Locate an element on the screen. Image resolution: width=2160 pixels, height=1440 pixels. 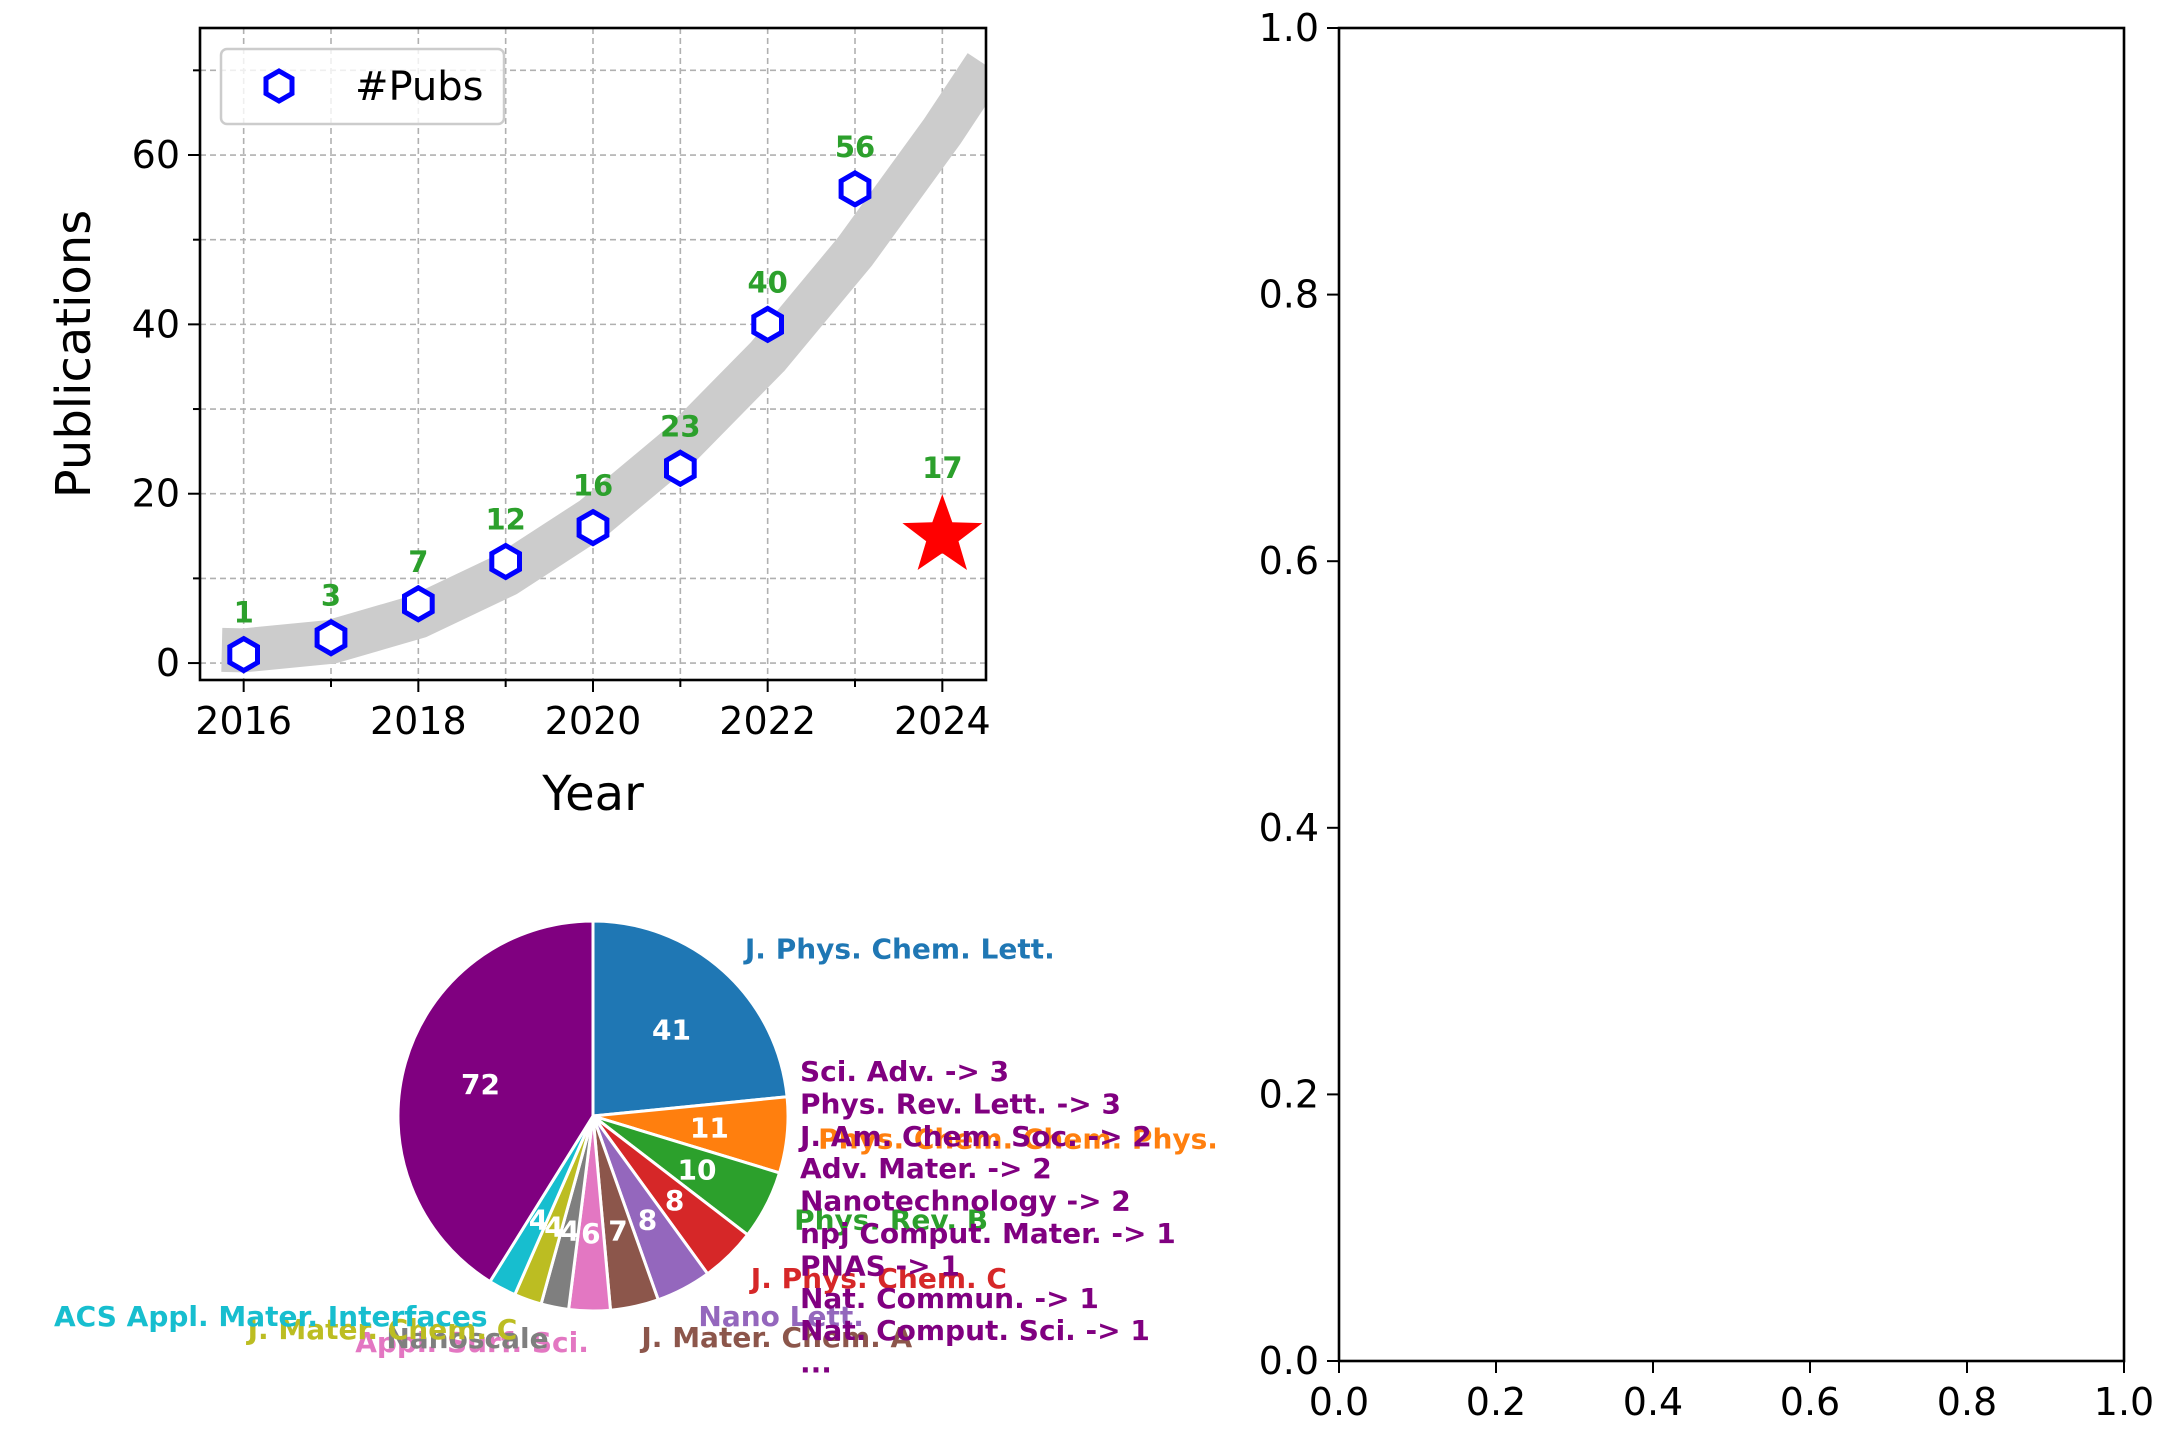
pie-slice-label: Appl. Surf. Sci. is located at coordinates (472, 1342).